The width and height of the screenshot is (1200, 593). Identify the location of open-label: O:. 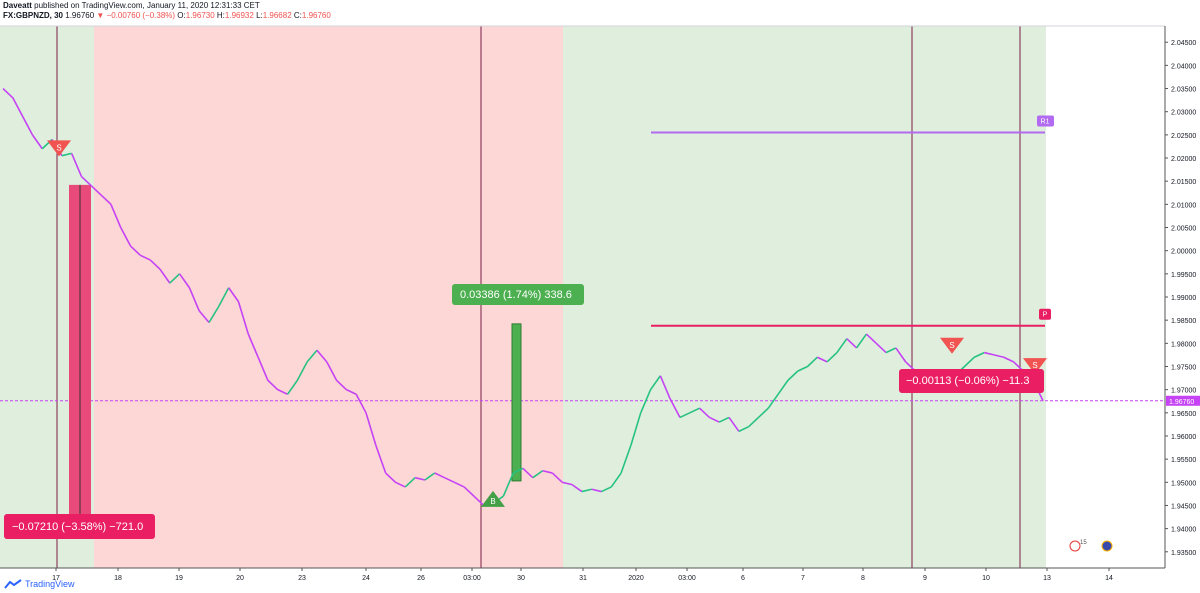
(181, 15).